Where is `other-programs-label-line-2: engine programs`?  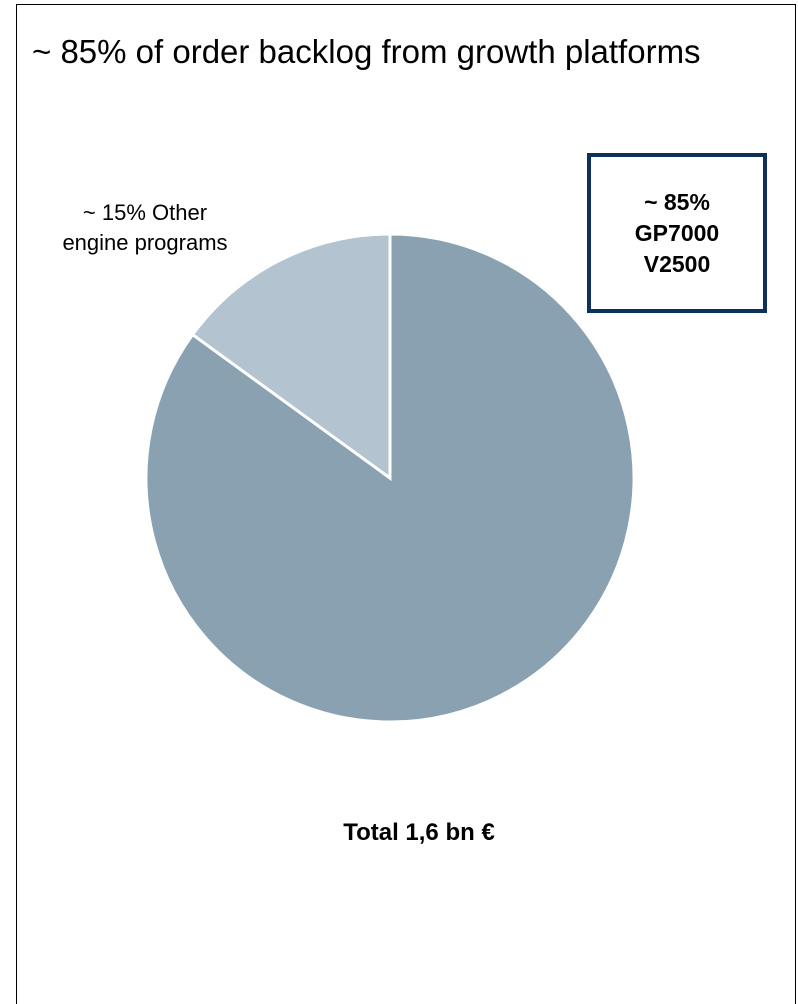 other-programs-label-line-2: engine programs is located at coordinates (145, 242).